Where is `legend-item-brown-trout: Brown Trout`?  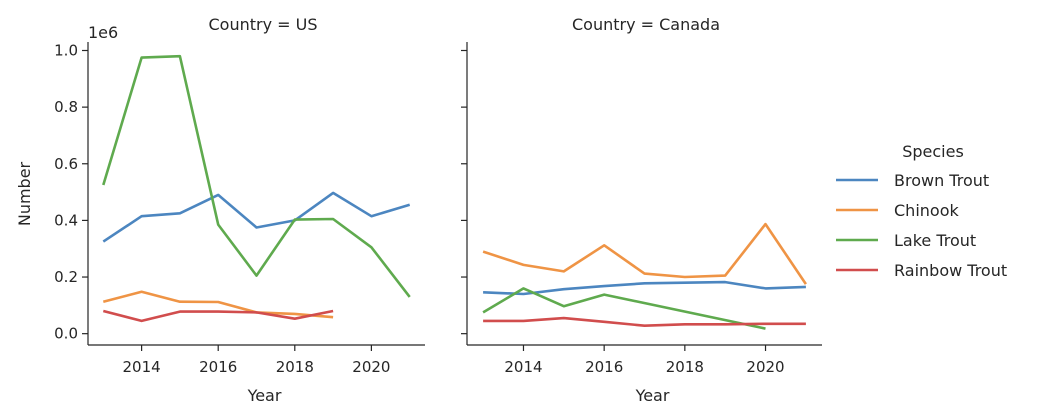 legend-item-brown-trout: Brown Trout is located at coordinates (912, 180).